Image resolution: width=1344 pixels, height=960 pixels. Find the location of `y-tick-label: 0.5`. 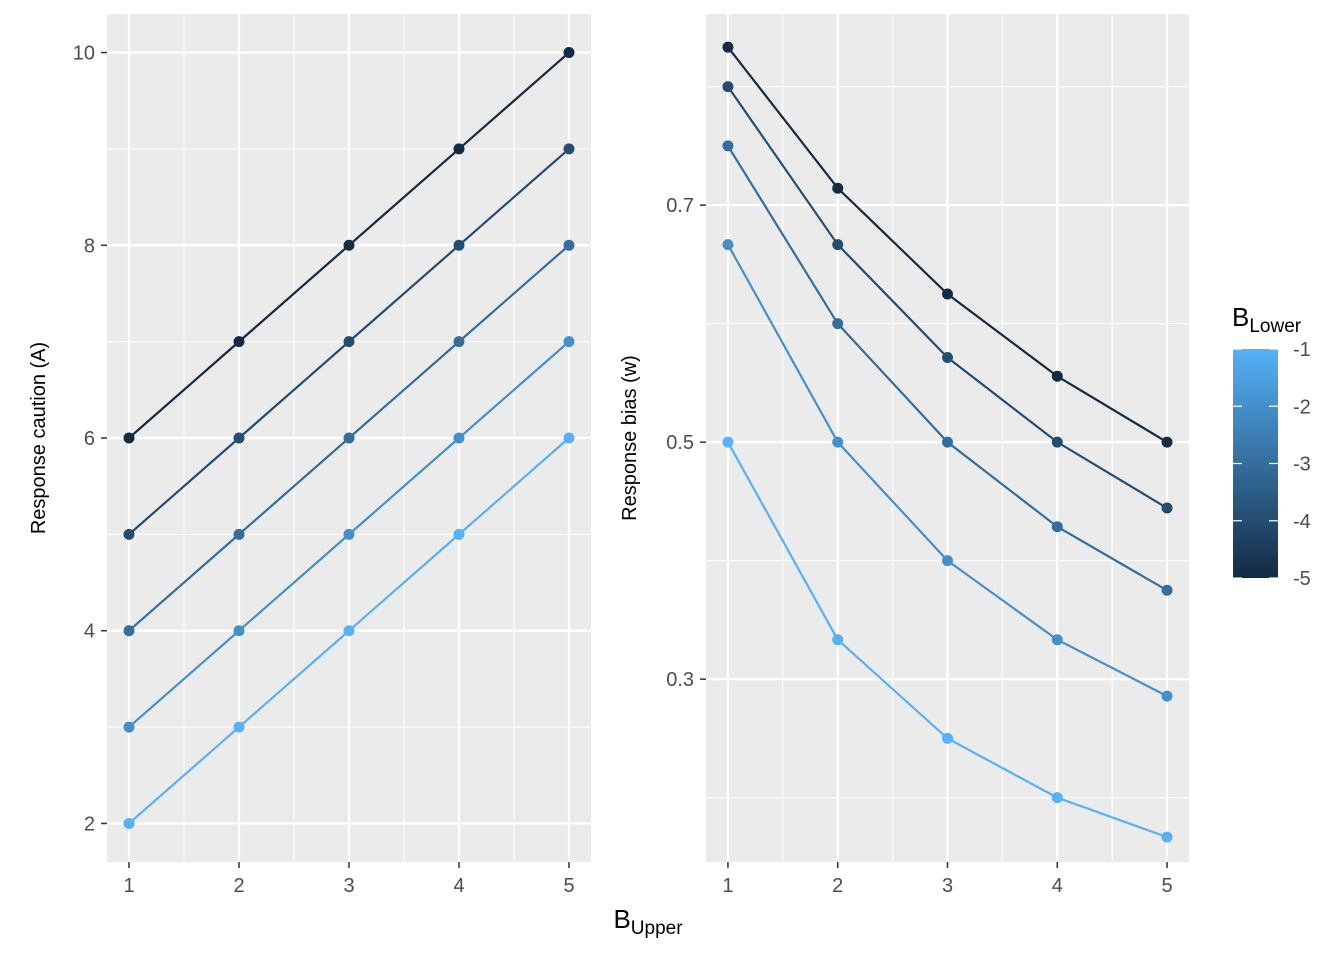

y-tick-label: 0.5 is located at coordinates (680, 443).